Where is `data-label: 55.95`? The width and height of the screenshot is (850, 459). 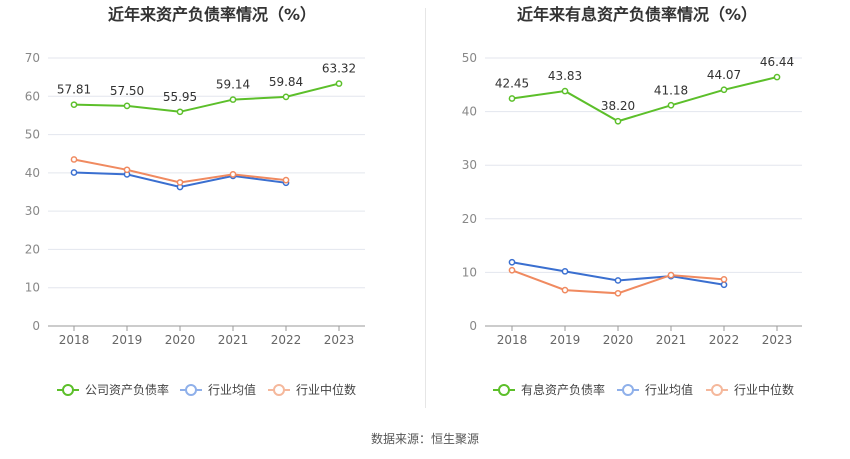
data-label: 55.95 is located at coordinates (180, 97).